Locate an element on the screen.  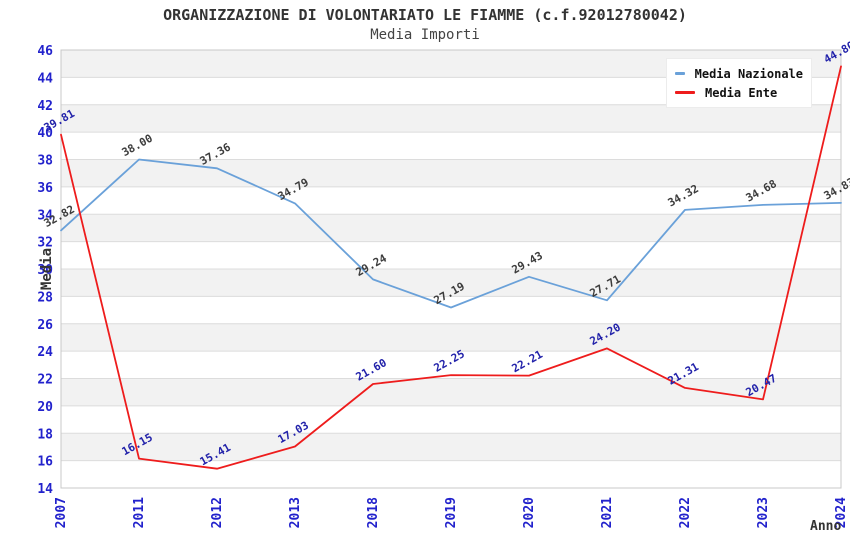
legend-label-ente: Media Ente is located at coordinates (741, 92).